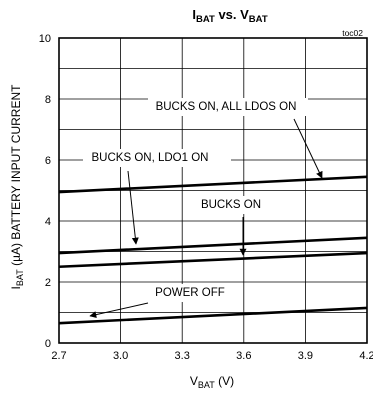 This screenshot has width=373, height=401. Describe the element at coordinates (17, 187) in the screenshot. I see `y-axis-label: IBAT (µA) BATTERY INPUT CURRENT` at that location.